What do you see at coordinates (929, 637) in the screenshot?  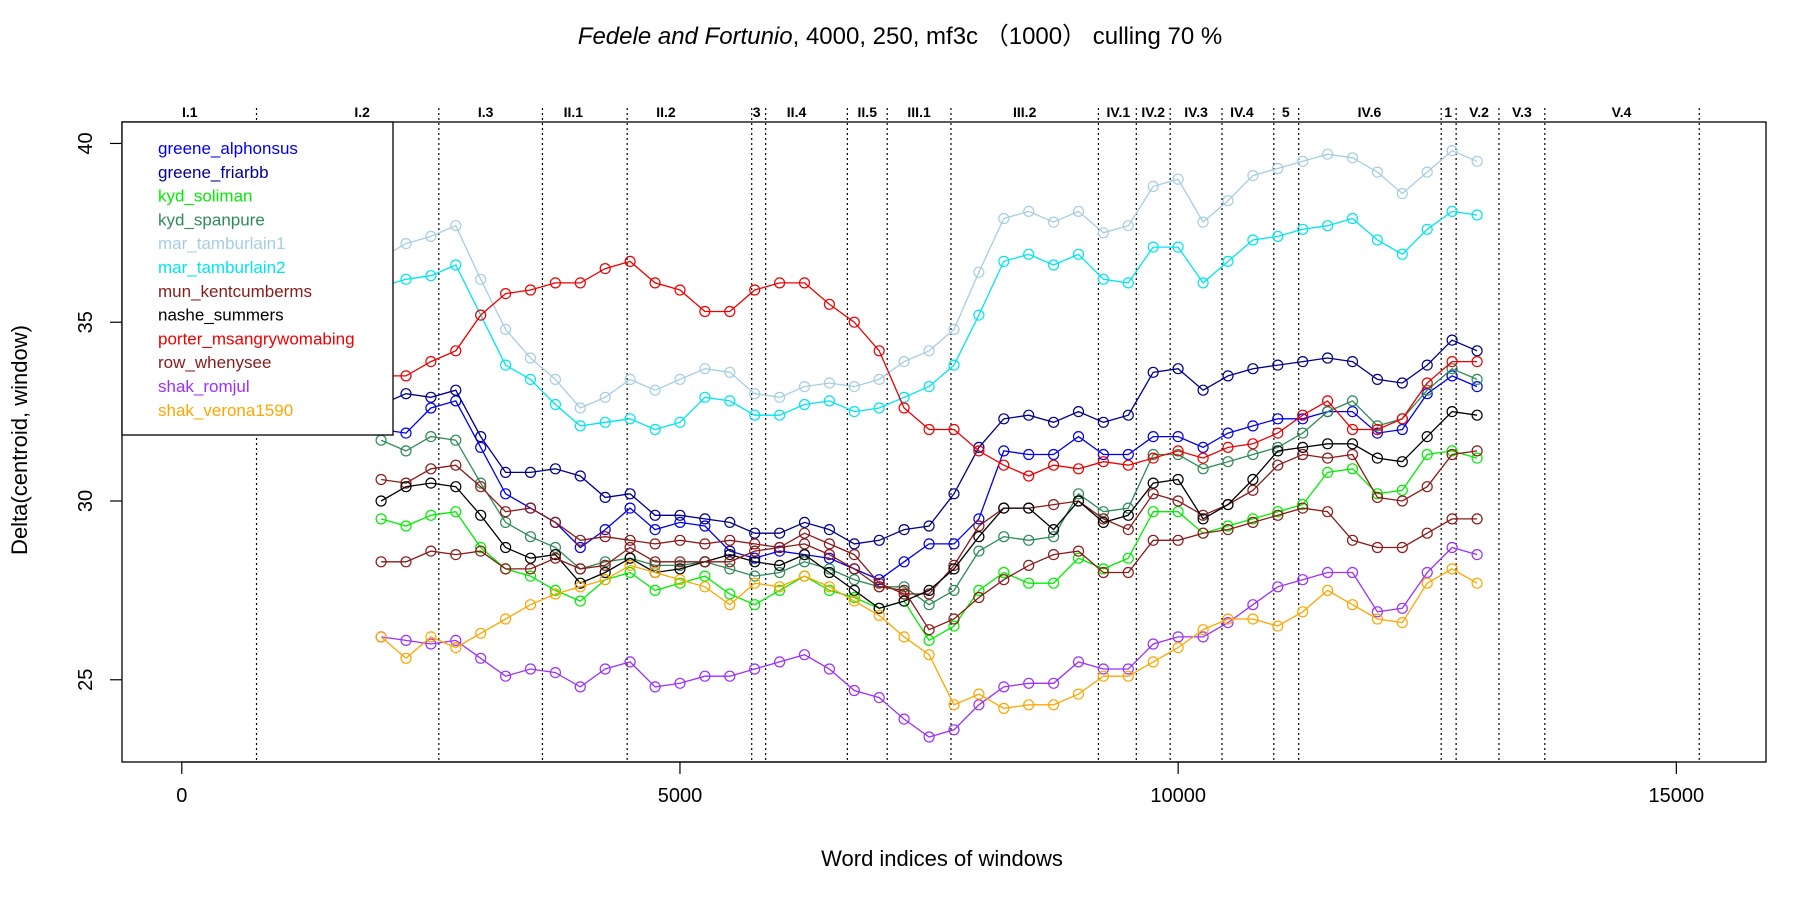 I see `series-shak_verona1590` at bounding box center [929, 637].